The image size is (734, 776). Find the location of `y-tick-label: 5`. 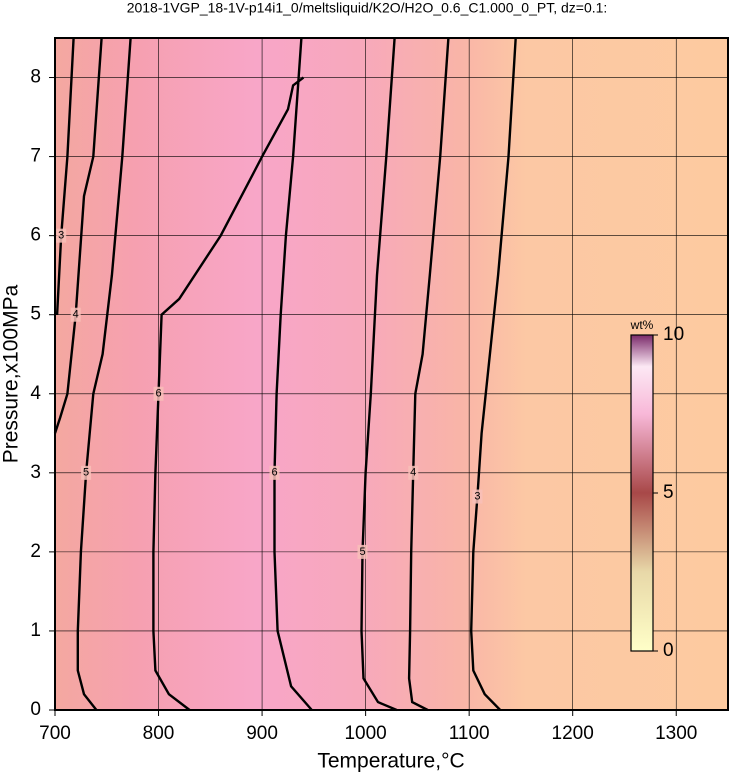

y-tick-label: 5 is located at coordinates (35, 314).